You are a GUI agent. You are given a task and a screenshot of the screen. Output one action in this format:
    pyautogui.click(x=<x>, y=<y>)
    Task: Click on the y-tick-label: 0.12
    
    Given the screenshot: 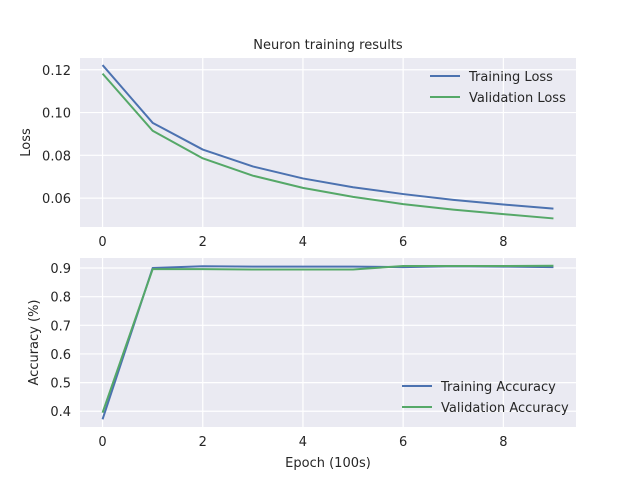 What is the action you would take?
    pyautogui.click(x=56, y=71)
    